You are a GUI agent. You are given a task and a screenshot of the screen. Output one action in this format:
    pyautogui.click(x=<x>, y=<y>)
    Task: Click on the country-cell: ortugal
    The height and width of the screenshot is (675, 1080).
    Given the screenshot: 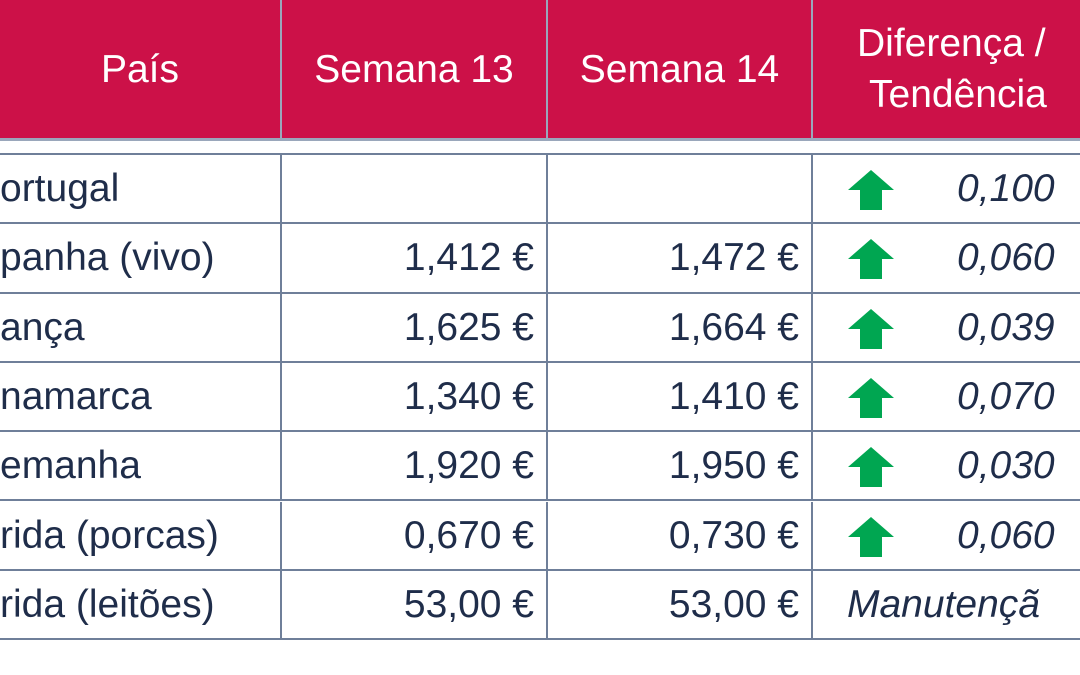 What is the action you would take?
    pyautogui.click(x=141, y=190)
    